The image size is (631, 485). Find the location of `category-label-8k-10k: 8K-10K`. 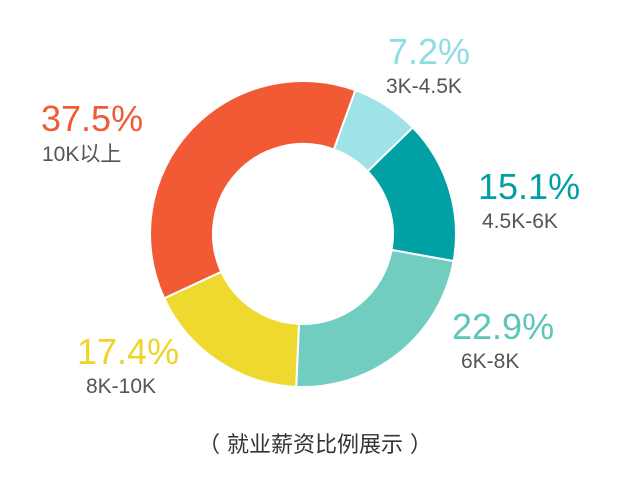

category-label-8k-10k: 8K-10K is located at coordinates (121, 386).